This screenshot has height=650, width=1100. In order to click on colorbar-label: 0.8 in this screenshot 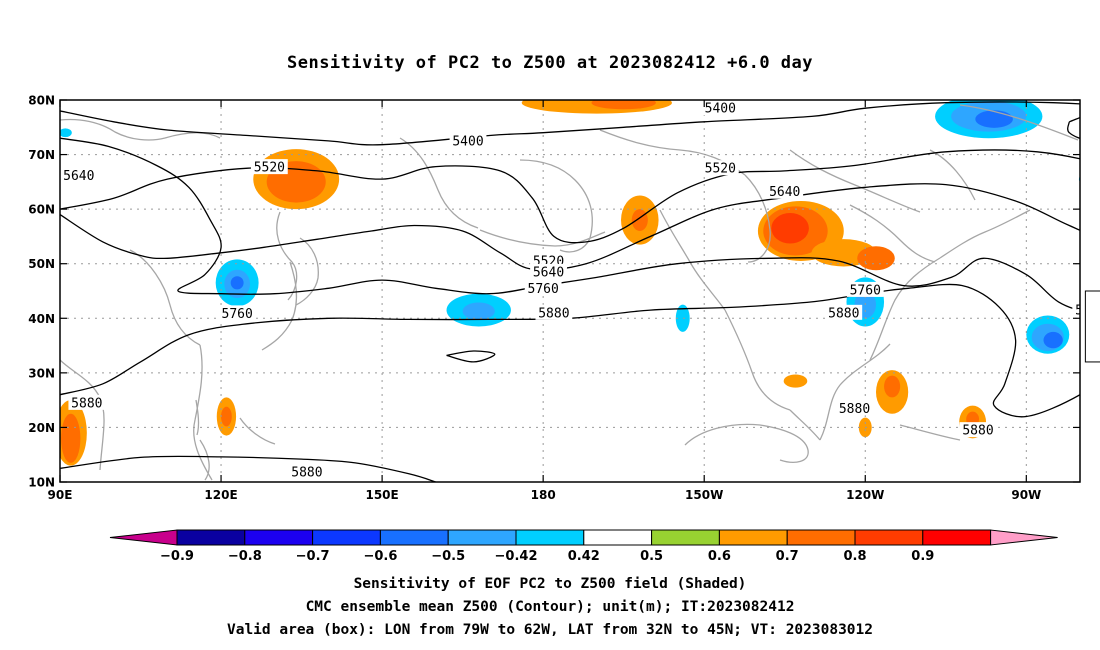, I will do `click(854, 556)`.